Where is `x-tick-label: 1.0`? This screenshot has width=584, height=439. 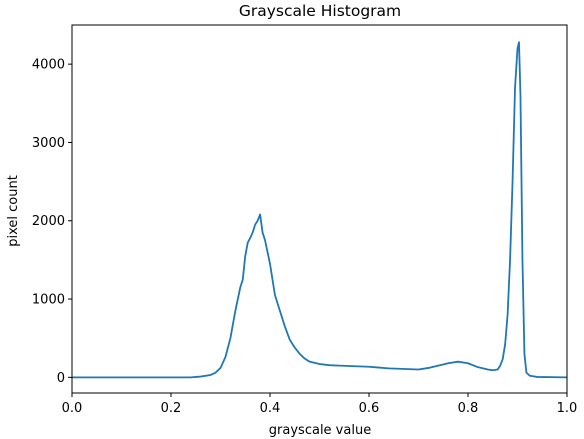
x-tick-label: 1.0 is located at coordinates (567, 408).